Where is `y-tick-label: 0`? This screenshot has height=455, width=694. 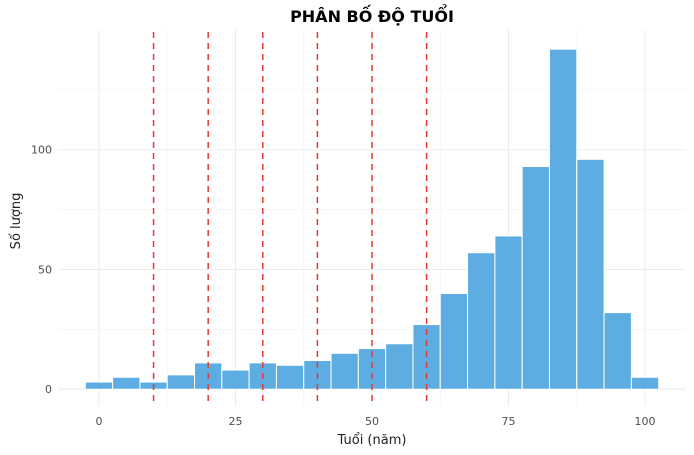 y-tick-label: 0 is located at coordinates (48, 389).